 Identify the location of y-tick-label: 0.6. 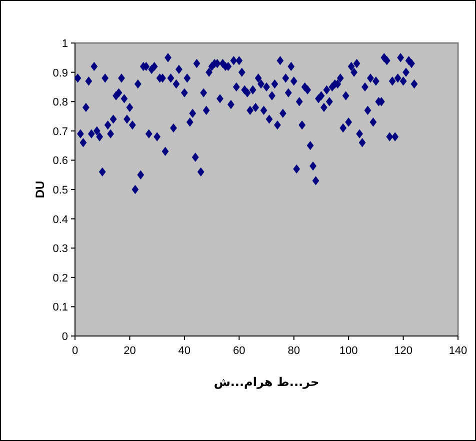
(60, 161).